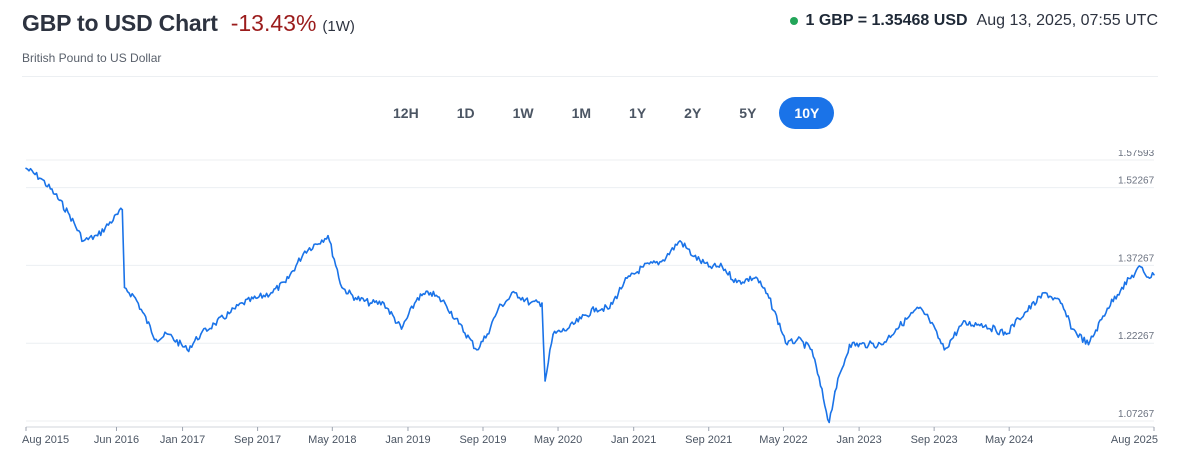 Image resolution: width=1177 pixels, height=452 pixels. I want to click on x-tick-label: Aug 2015, so click(45, 440).